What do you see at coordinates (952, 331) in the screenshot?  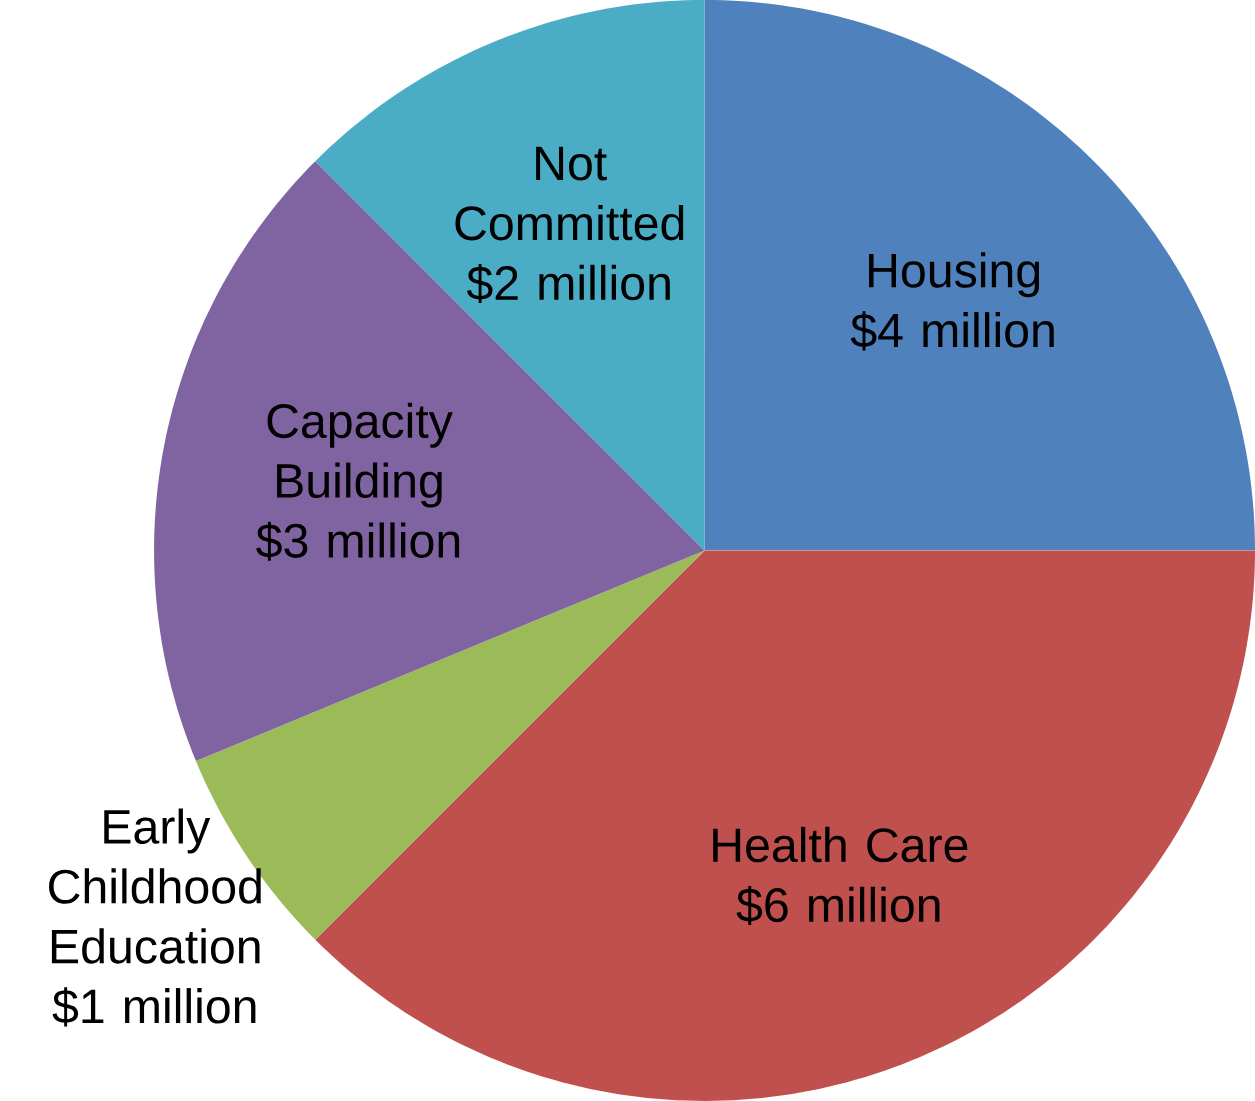 I see `data-label: $4 million` at bounding box center [952, 331].